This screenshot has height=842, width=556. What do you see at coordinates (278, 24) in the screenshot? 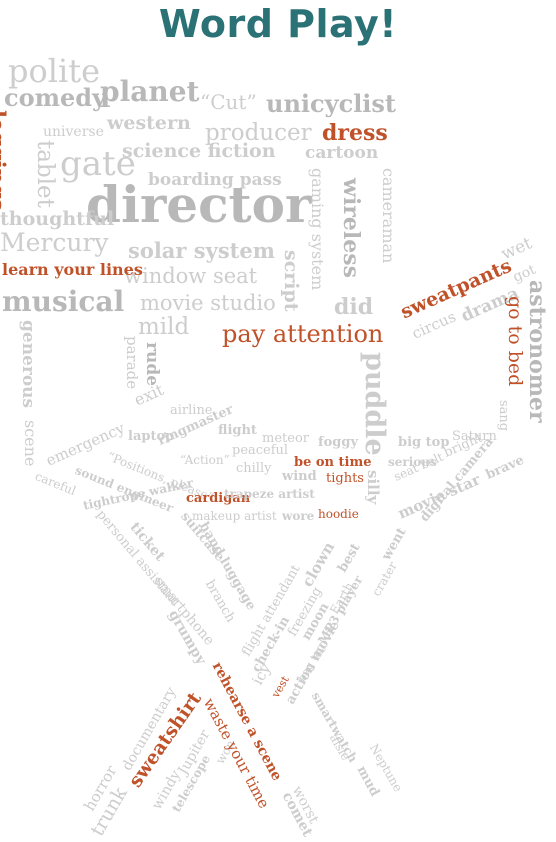
I see `page-title: Word Play!` at bounding box center [278, 24].